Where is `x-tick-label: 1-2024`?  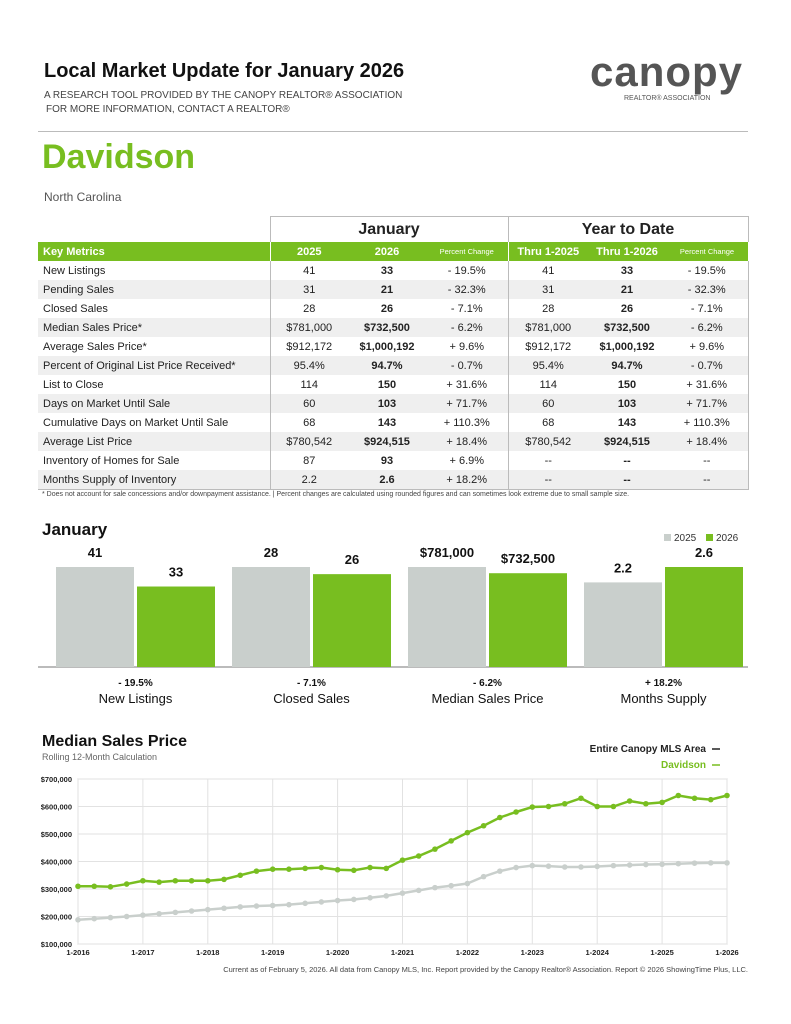
x-tick-label: 1-2024 is located at coordinates (598, 952).